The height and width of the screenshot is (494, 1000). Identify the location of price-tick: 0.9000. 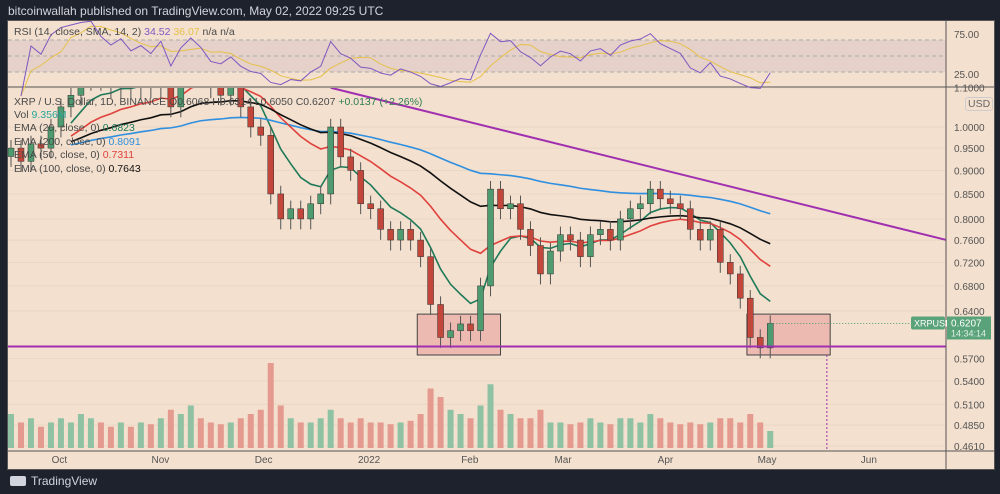
(969, 171).